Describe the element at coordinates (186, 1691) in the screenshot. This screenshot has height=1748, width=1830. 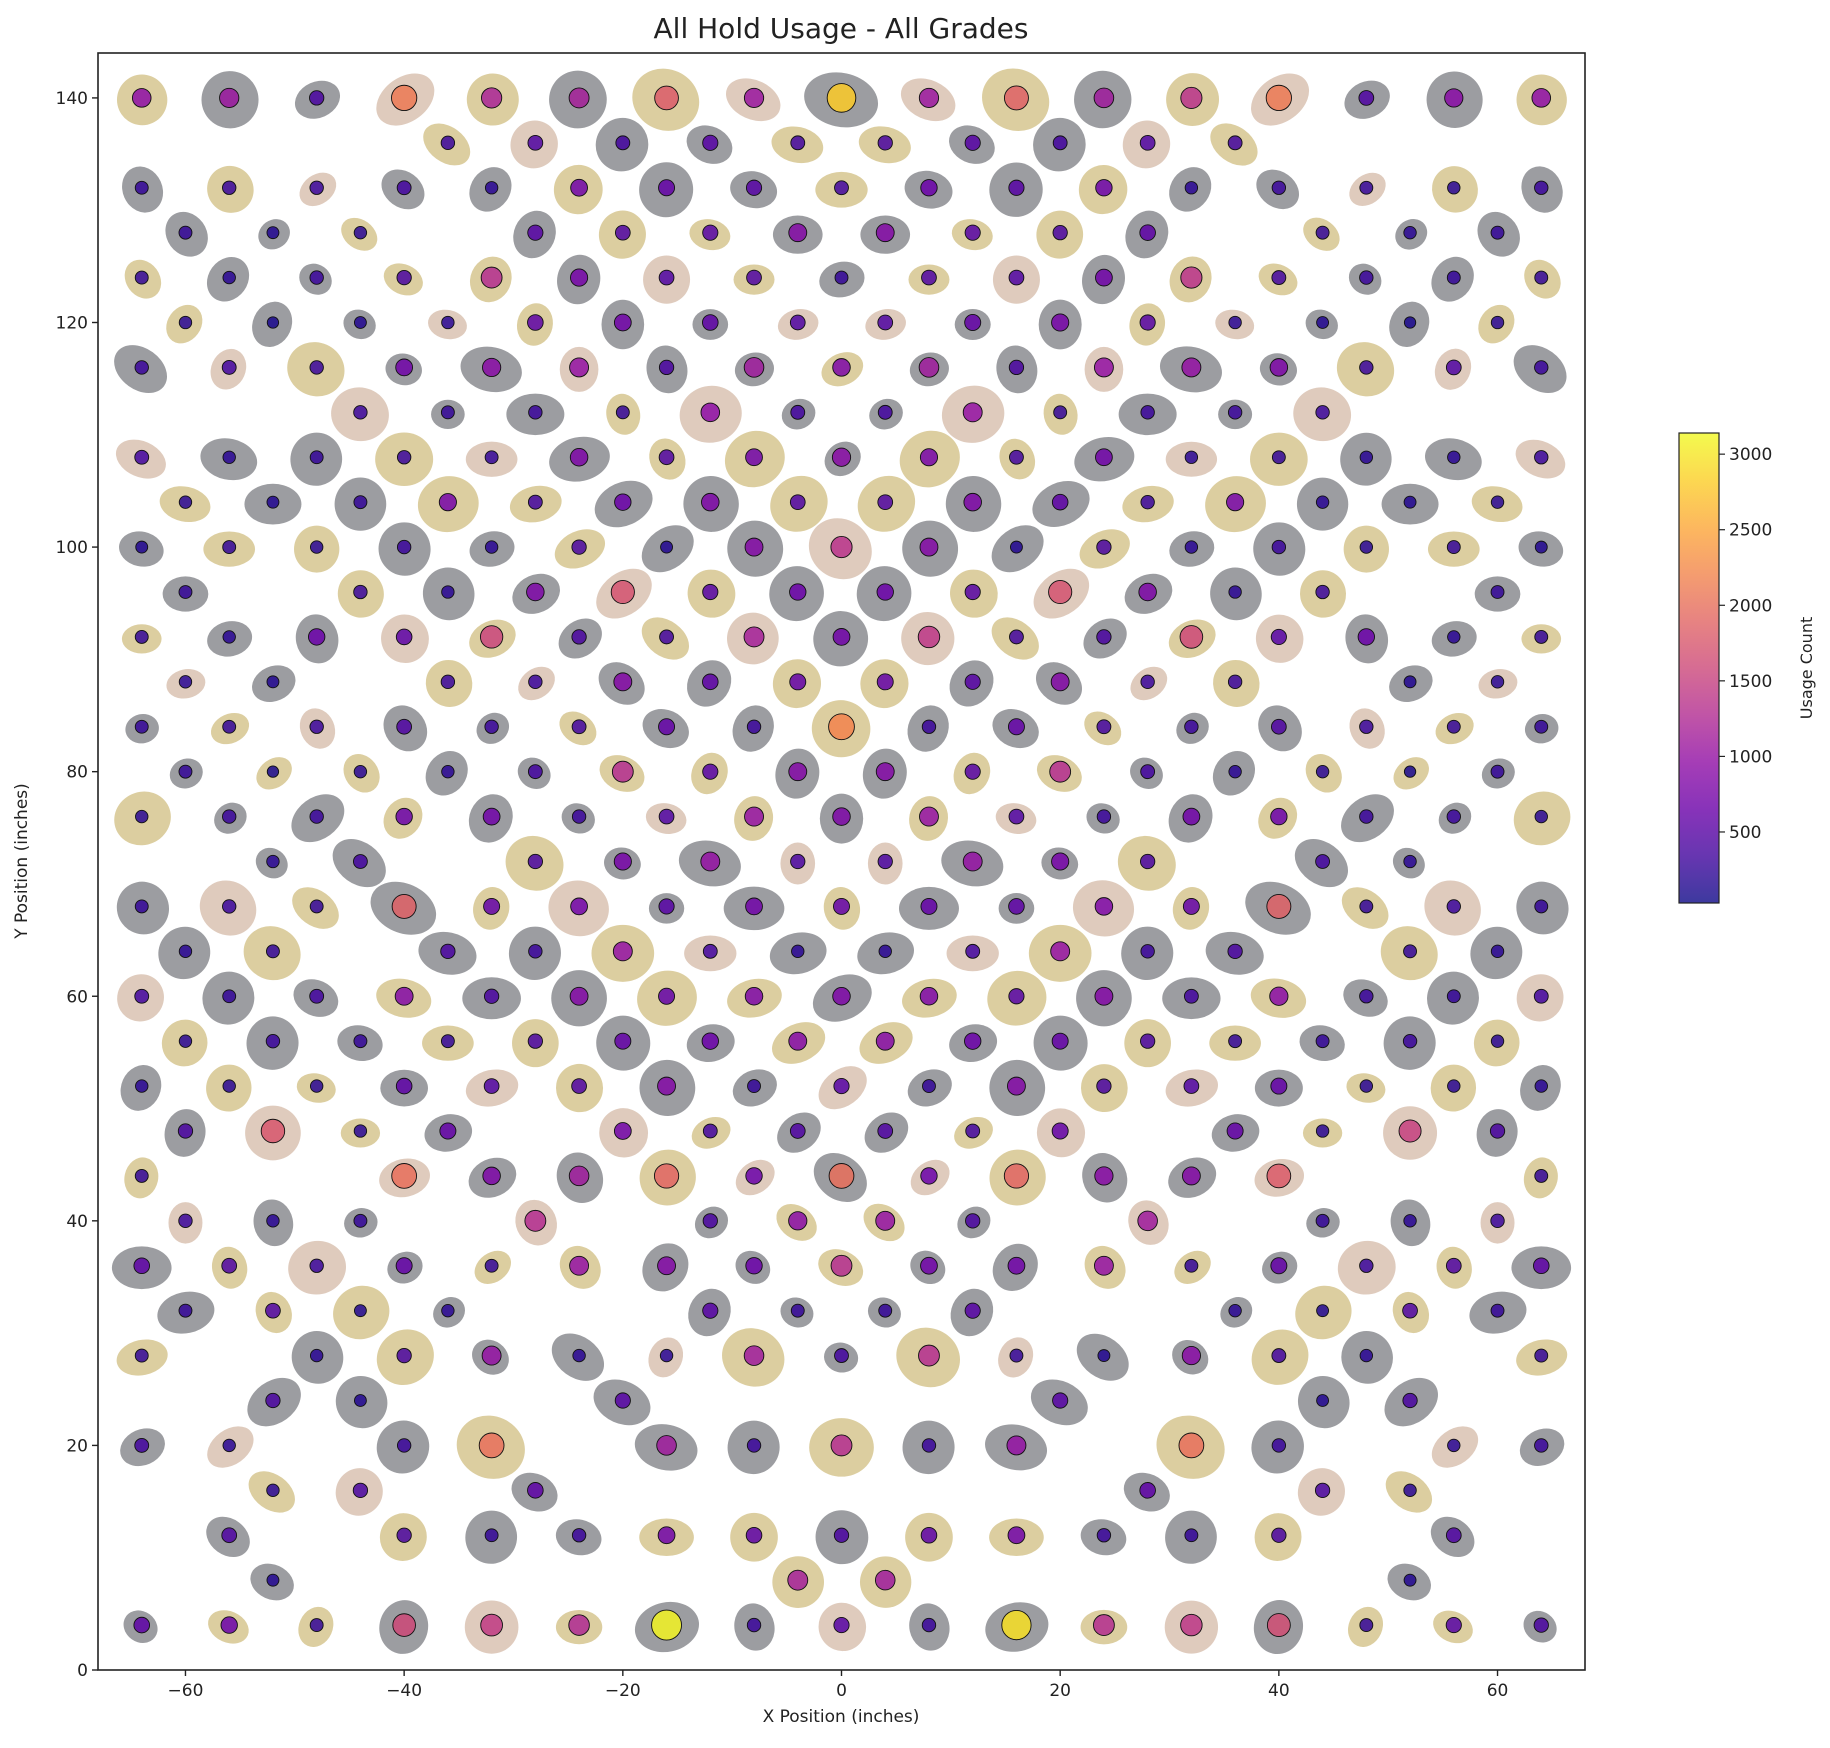
I see `x-tick-label: −60` at that location.